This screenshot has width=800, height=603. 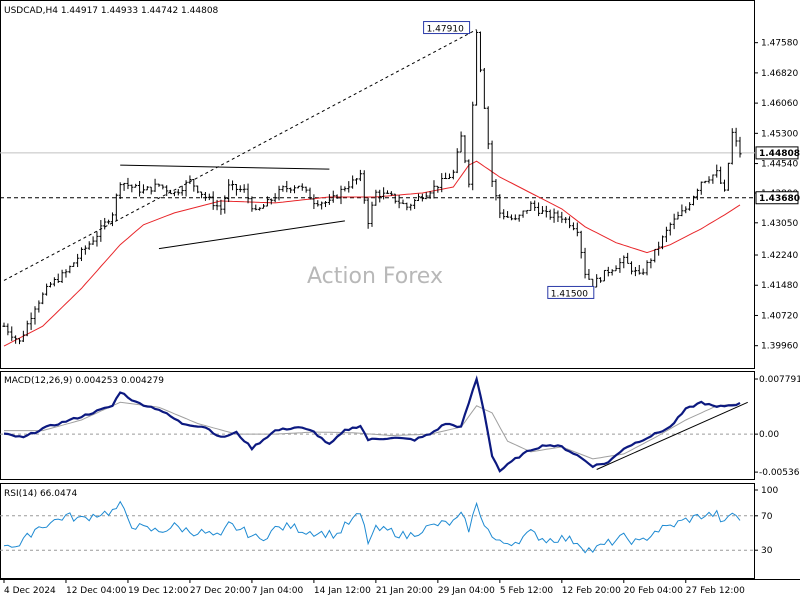 I want to click on x-tick-label: 27 Dec 20:00, so click(x=220, y=591).